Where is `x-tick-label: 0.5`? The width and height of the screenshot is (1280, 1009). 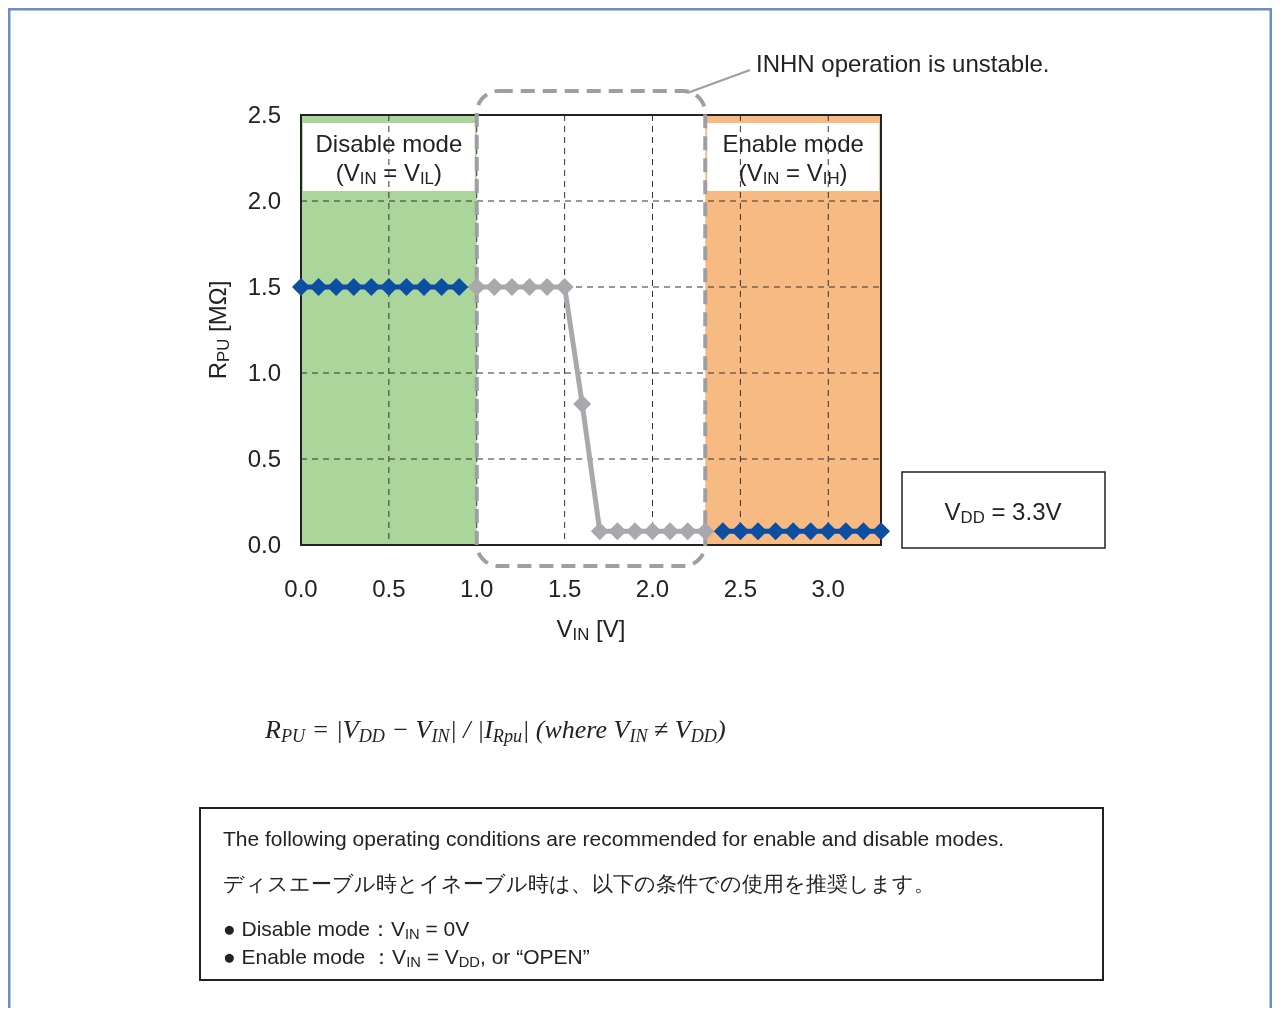
x-tick-label: 0.5 is located at coordinates (389, 588).